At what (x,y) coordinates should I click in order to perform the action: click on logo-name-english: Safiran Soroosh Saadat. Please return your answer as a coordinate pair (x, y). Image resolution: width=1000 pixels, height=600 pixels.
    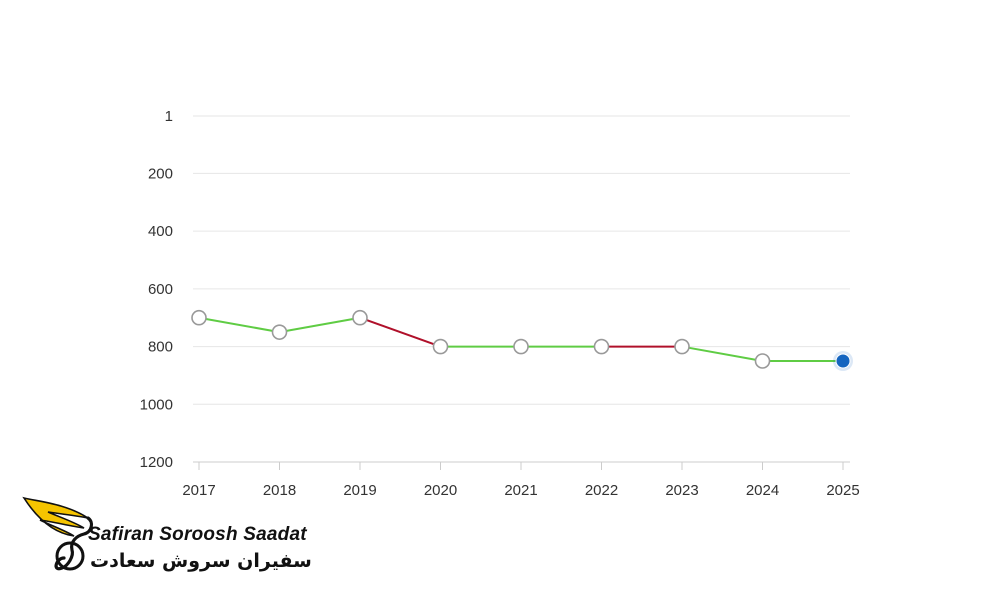
    Looking at the image, I should click on (197, 534).